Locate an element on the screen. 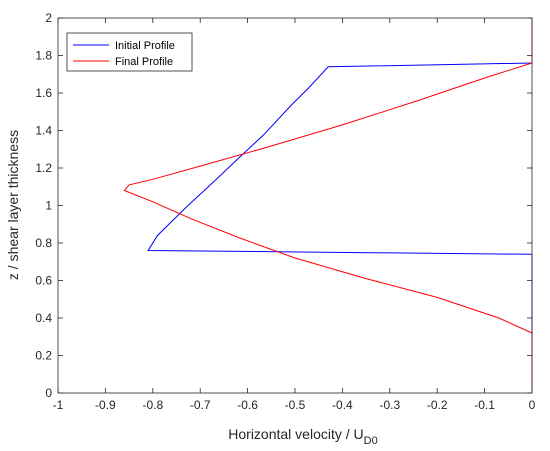 This screenshot has height=451, width=550. y-tick-label: 0.6 is located at coordinates (43, 281).